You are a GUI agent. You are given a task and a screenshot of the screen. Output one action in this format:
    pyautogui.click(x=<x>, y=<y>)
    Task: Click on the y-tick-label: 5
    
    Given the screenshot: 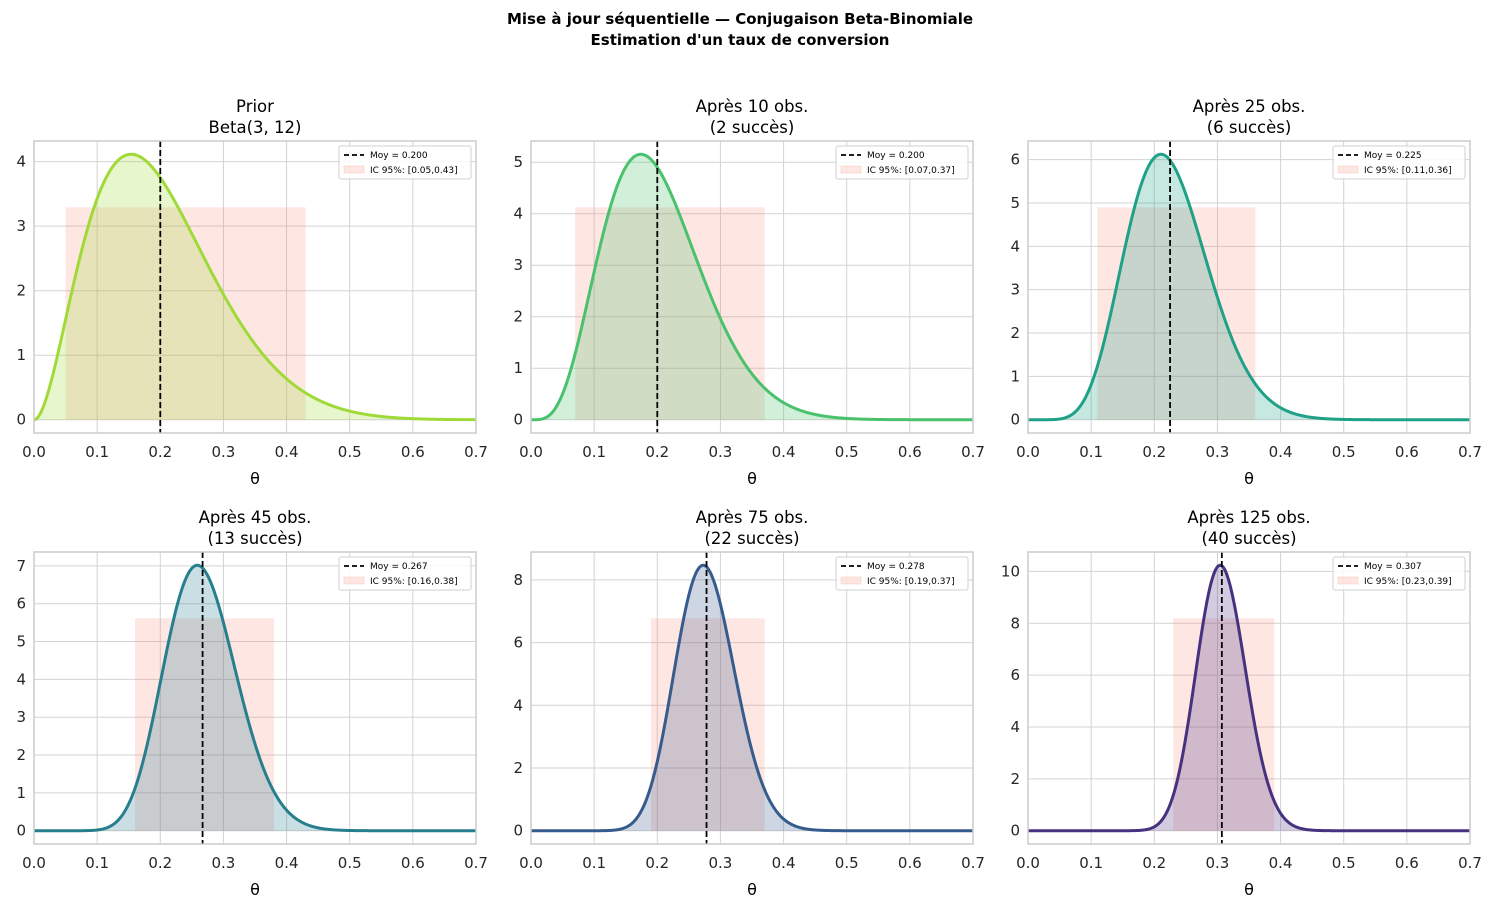 What is the action you would take?
    pyautogui.click(x=21, y=642)
    